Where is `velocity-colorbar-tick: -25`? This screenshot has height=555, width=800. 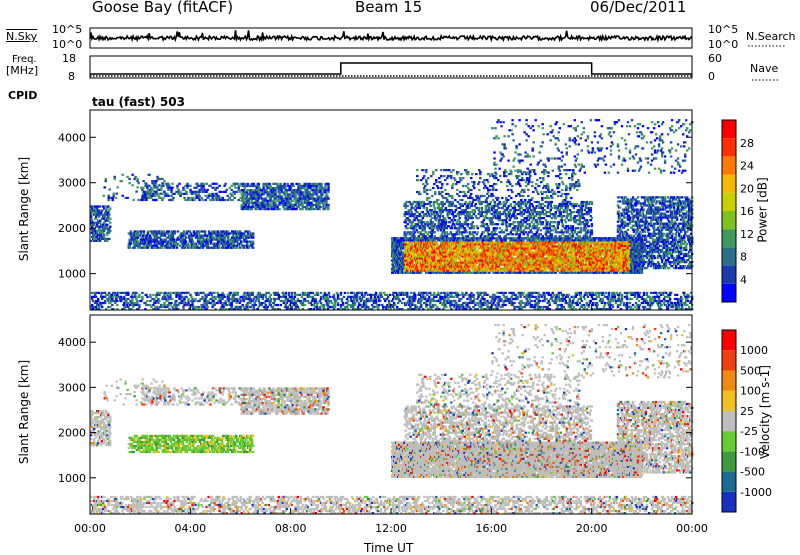 velocity-colorbar-tick: -25 is located at coordinates (749, 431).